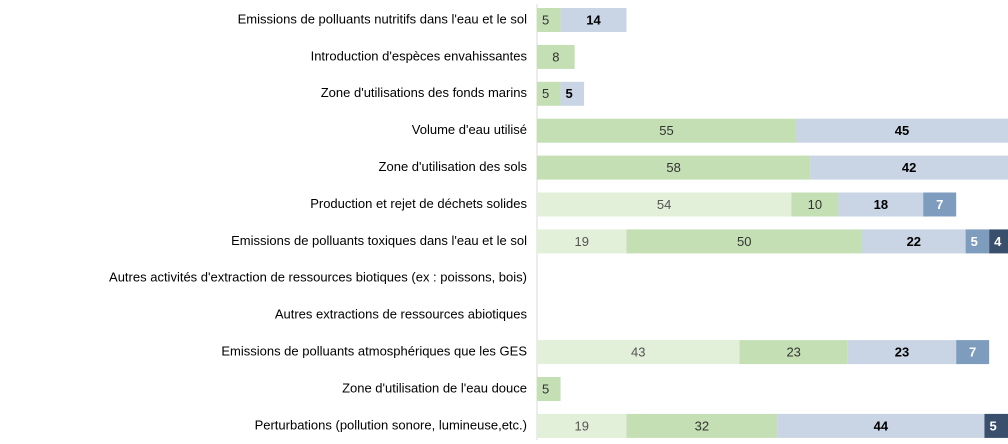 The width and height of the screenshot is (1008, 444). Describe the element at coordinates (424, 92) in the screenshot. I see `category-label: Zone d'utilisations des fonds marins` at that location.